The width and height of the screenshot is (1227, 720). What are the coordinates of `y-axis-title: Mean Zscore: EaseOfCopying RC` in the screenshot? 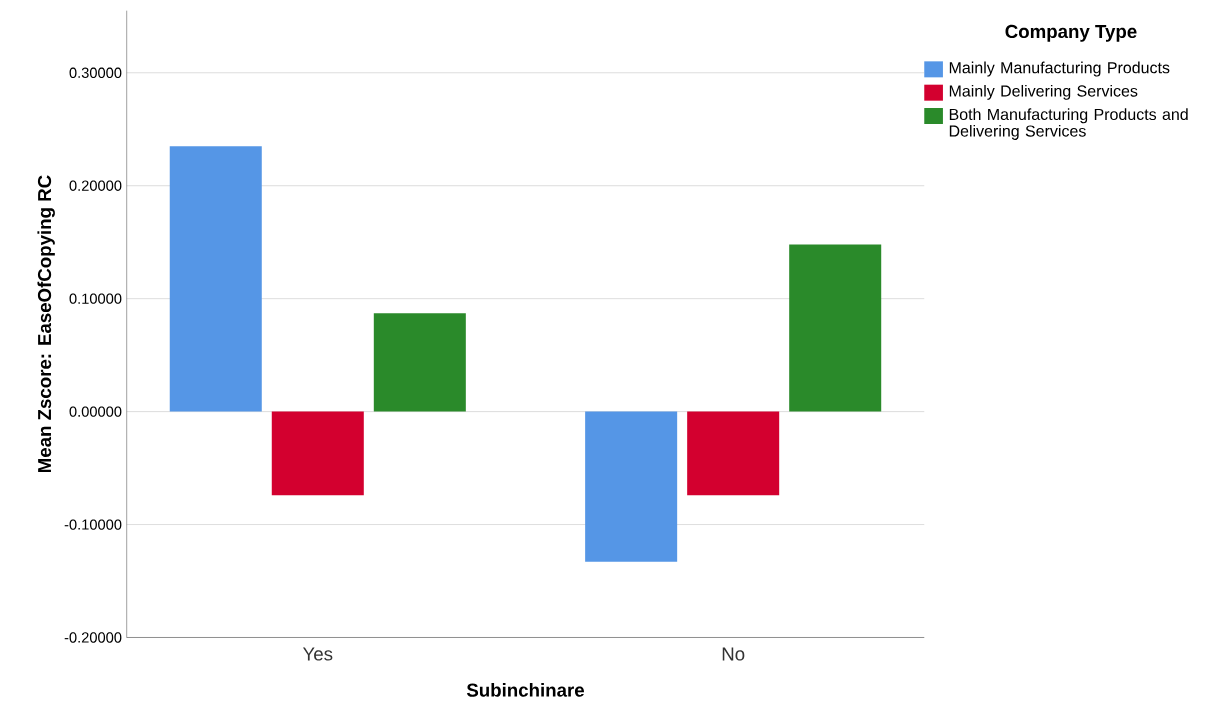 It's located at (46, 323).